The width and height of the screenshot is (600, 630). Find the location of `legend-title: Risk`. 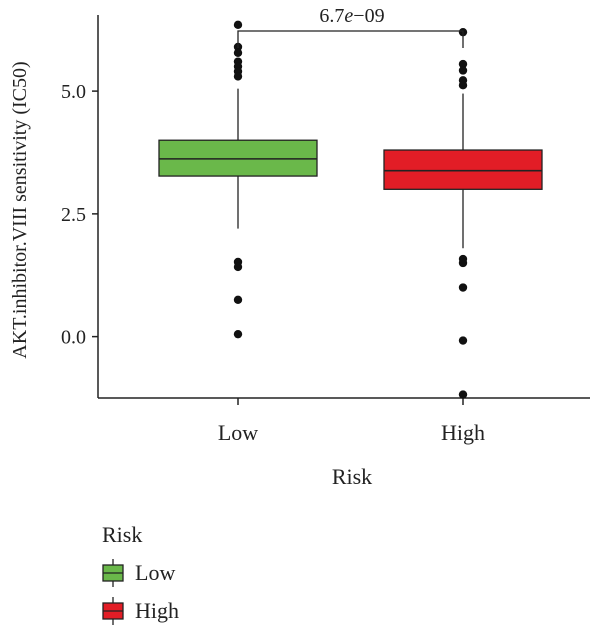

legend-title: Risk is located at coordinates (122, 534).